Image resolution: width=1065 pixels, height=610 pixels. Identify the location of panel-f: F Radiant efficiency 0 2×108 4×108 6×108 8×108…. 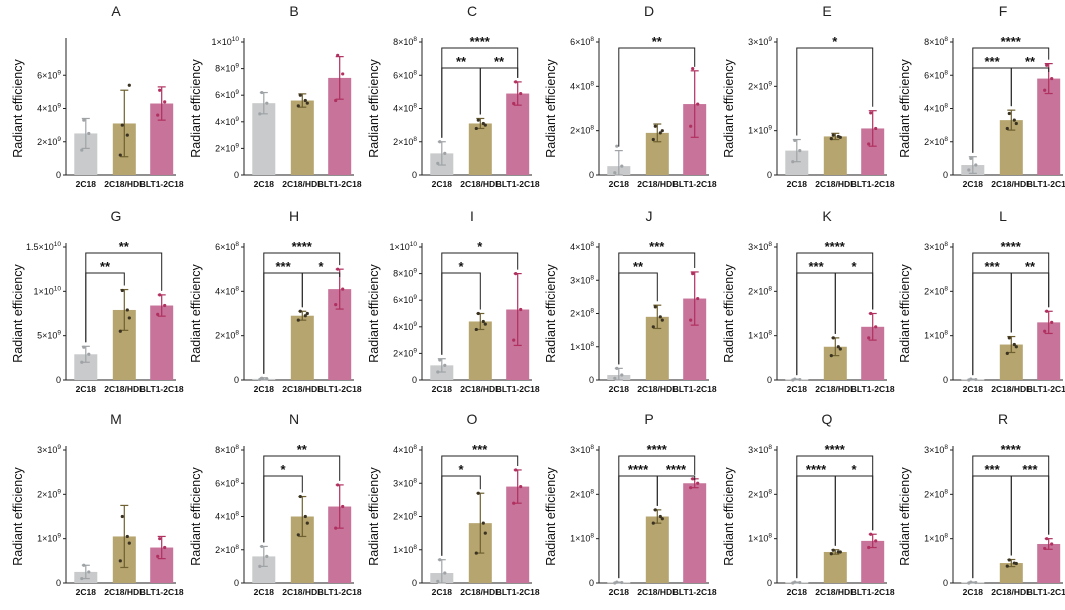
(981, 96).